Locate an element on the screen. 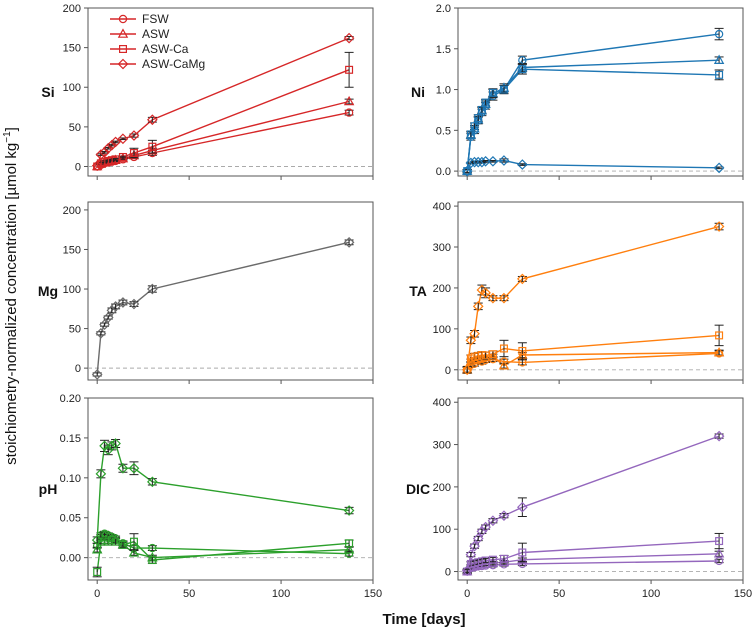  point-ni-fsw is located at coordinates (719, 34).